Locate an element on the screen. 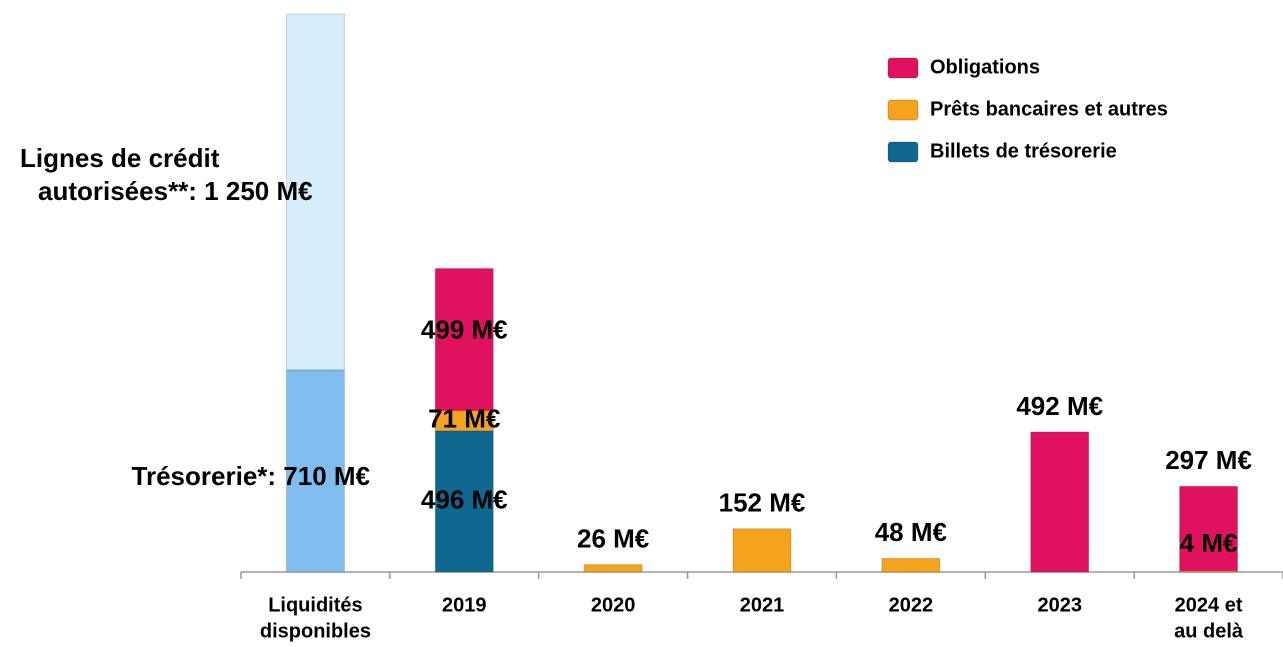 This screenshot has width=1283, height=647. x-tick-label: 2023 is located at coordinates (1059, 605).